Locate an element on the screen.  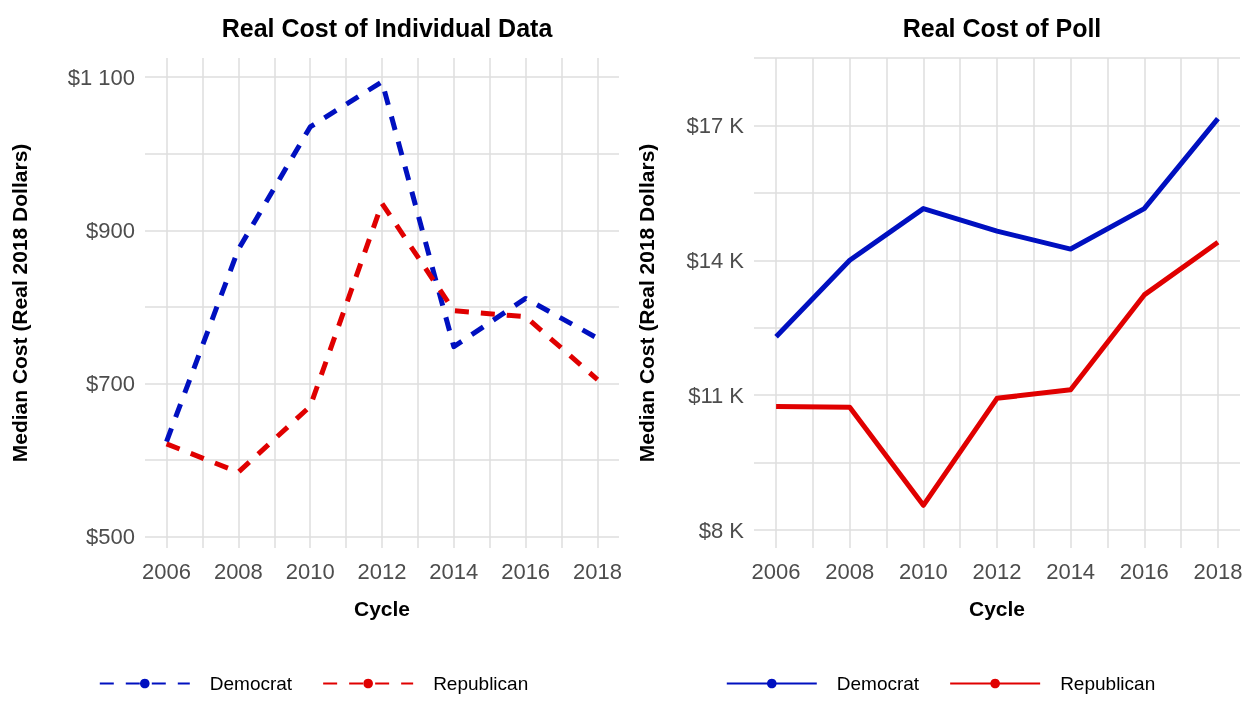
chart-title: Real Cost of Individual Data is located at coordinates (387, 27).